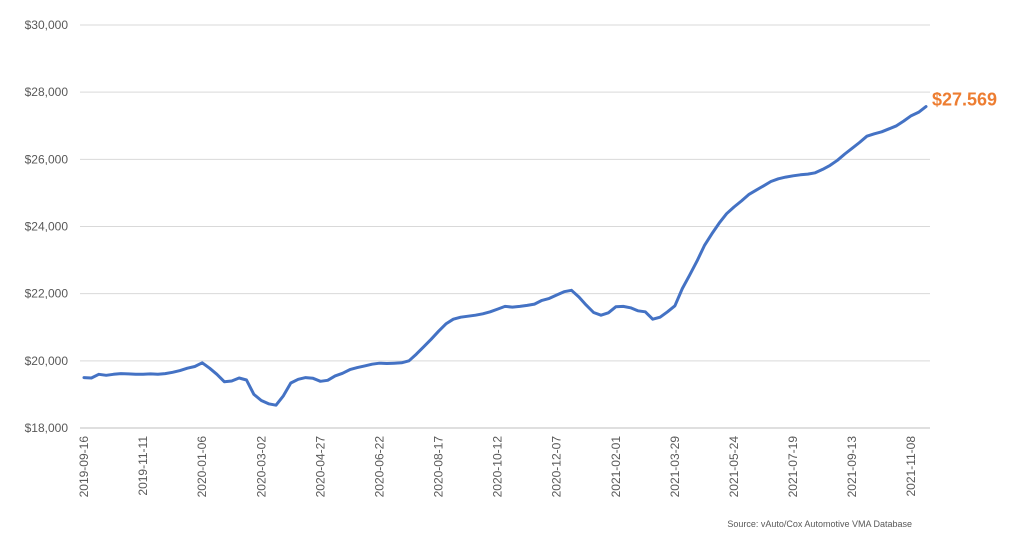 The width and height of the screenshot is (1024, 549). What do you see at coordinates (47, 159) in the screenshot?
I see `y-tick-label: $26,000` at bounding box center [47, 159].